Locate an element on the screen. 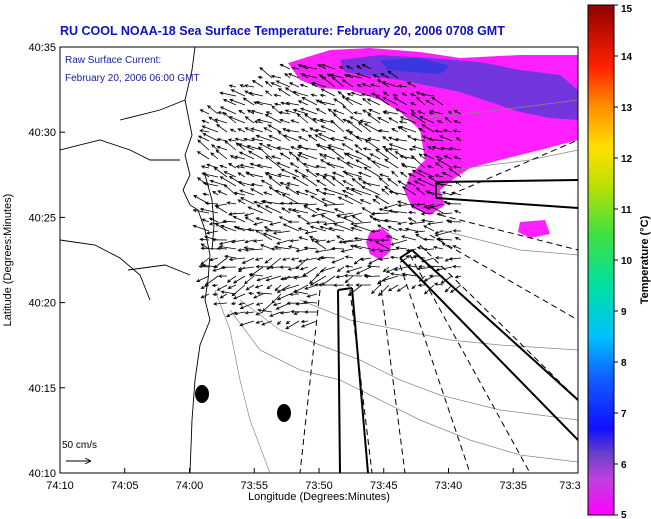 This screenshot has height=519, width=651. colorbar-tick-label: 12 is located at coordinates (627, 159).